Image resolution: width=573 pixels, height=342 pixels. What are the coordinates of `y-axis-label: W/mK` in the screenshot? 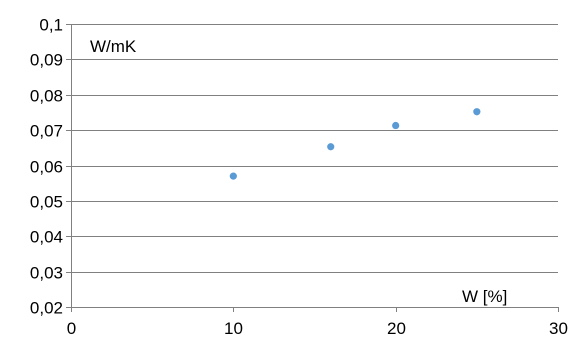 It's located at (113, 46).